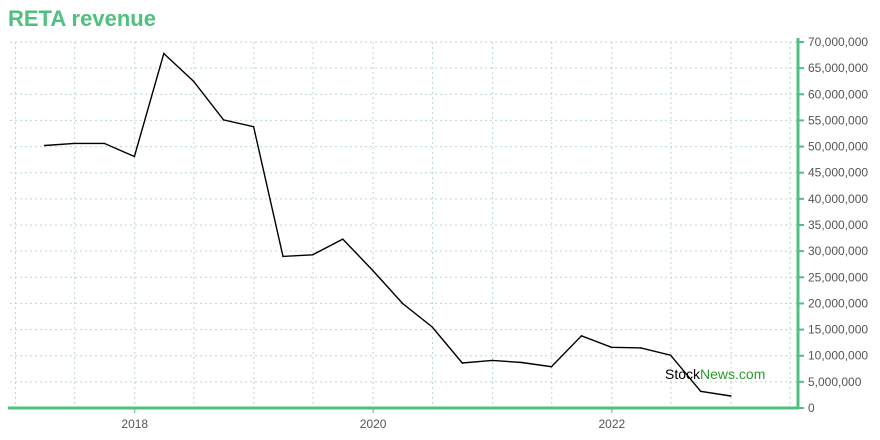  What do you see at coordinates (683, 374) in the screenshot?
I see `watermark-stock: Stock` at bounding box center [683, 374].